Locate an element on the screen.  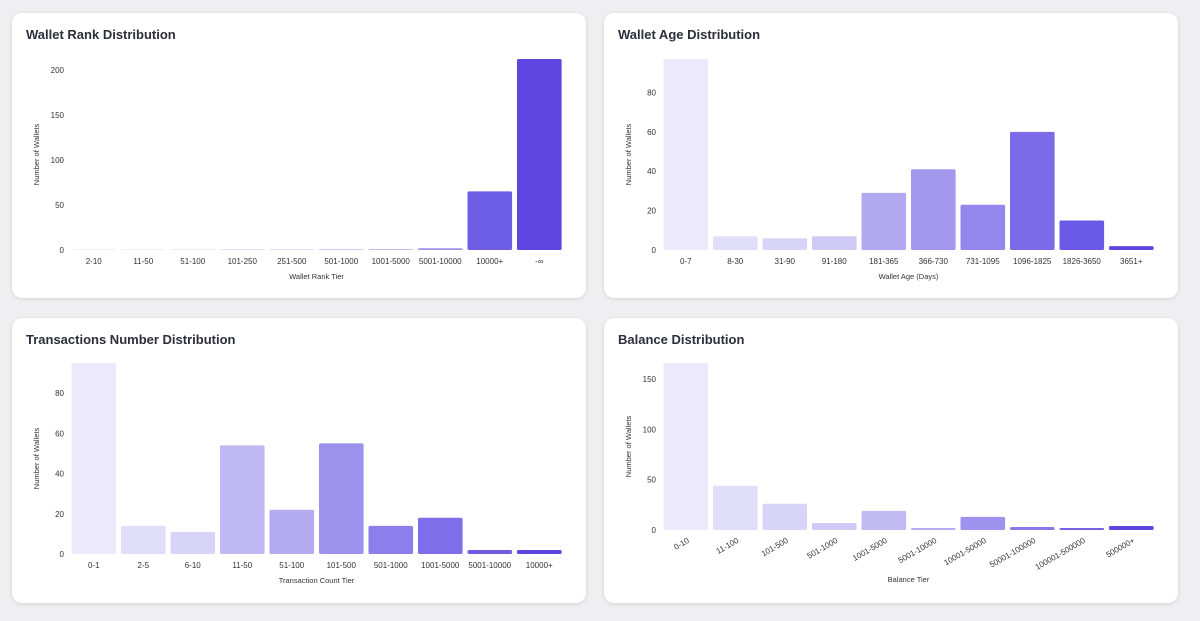
chart-title: Wallet Age Distribution is located at coordinates (689, 34).